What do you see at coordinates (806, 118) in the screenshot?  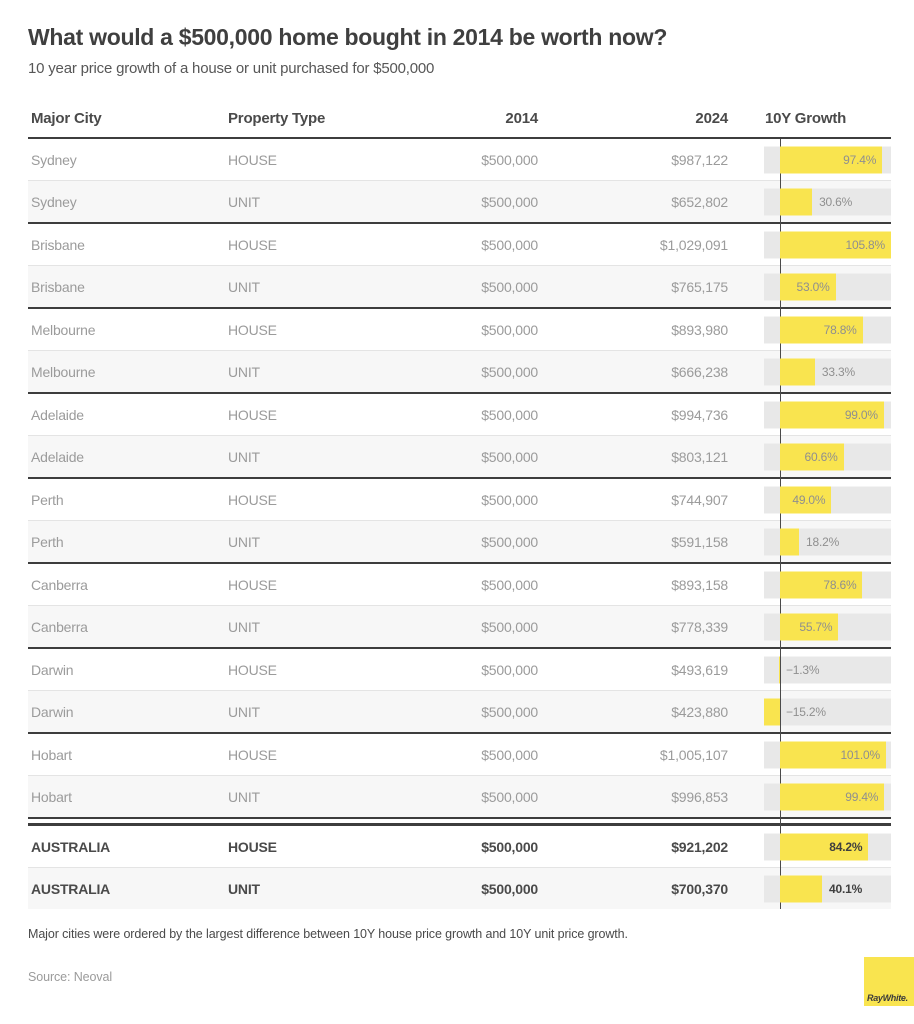 I see `column-header-10y-growth: 10Y Growth` at bounding box center [806, 118].